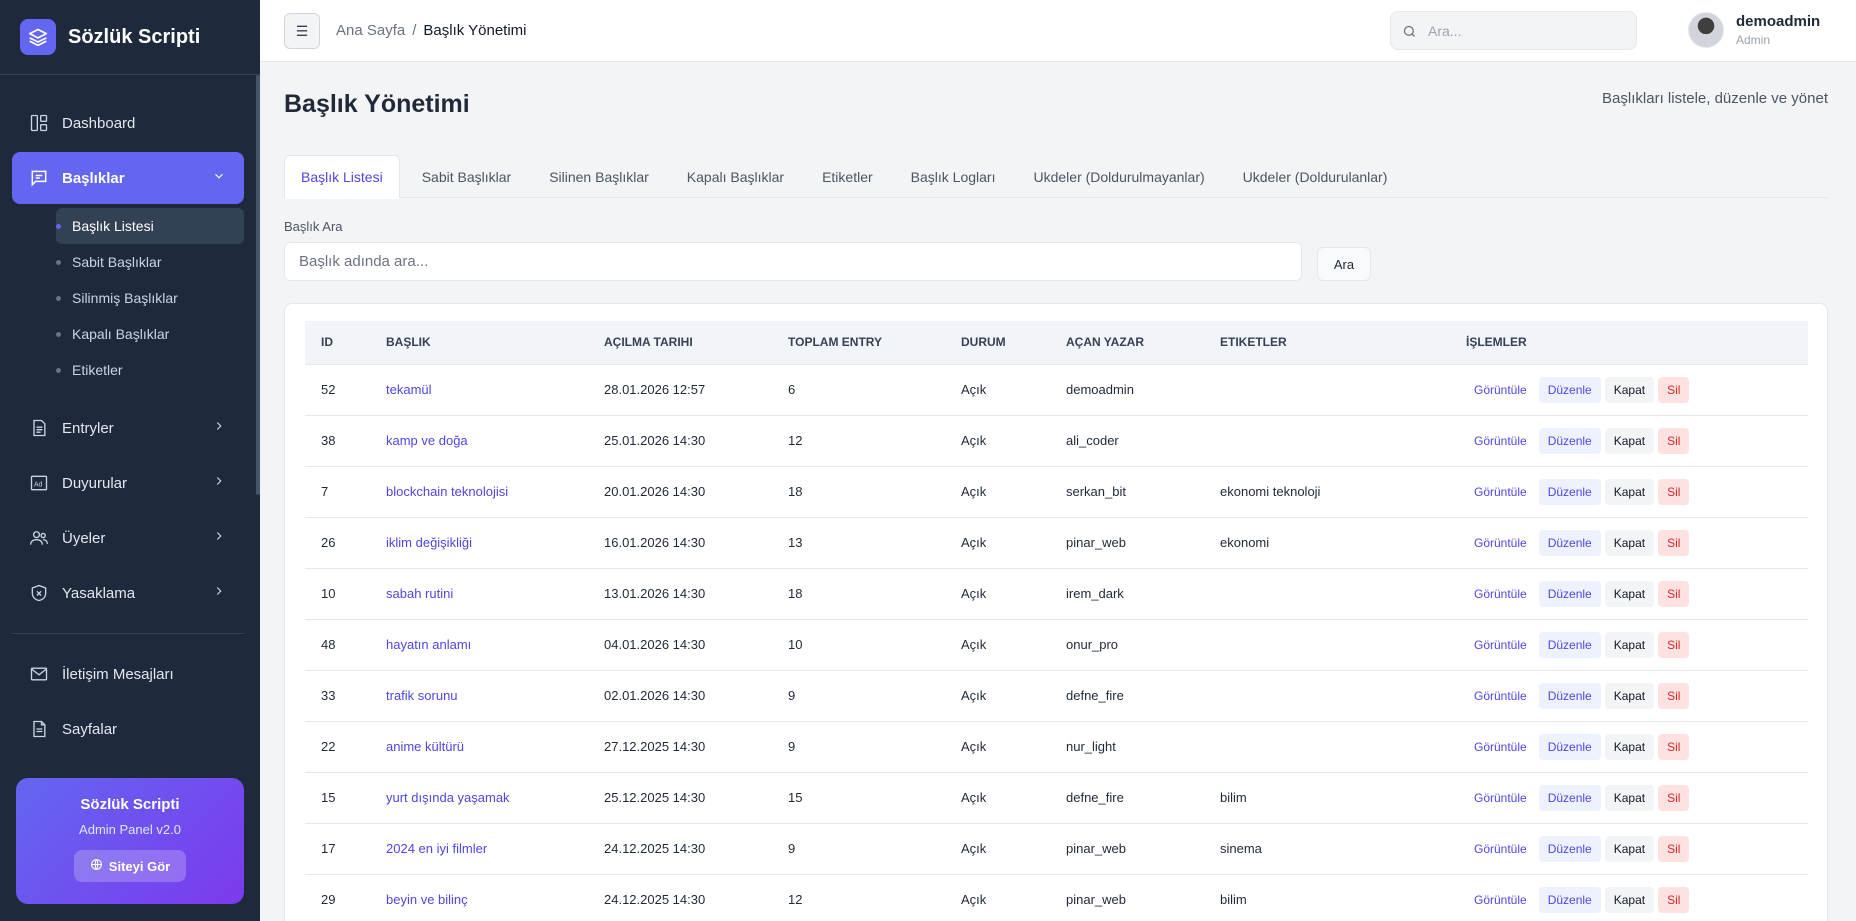 Image resolution: width=1856 pixels, height=921 pixels. What do you see at coordinates (447, 491) in the screenshot?
I see `title-link: blockchain teknolojisi` at bounding box center [447, 491].